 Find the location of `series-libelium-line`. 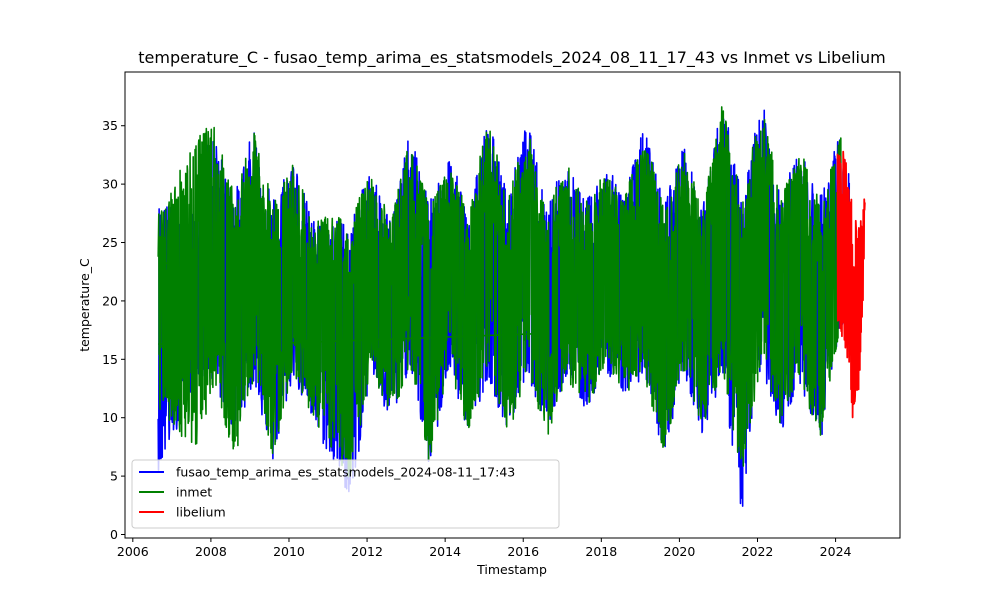

series-libelium-line is located at coordinates (851, 284).